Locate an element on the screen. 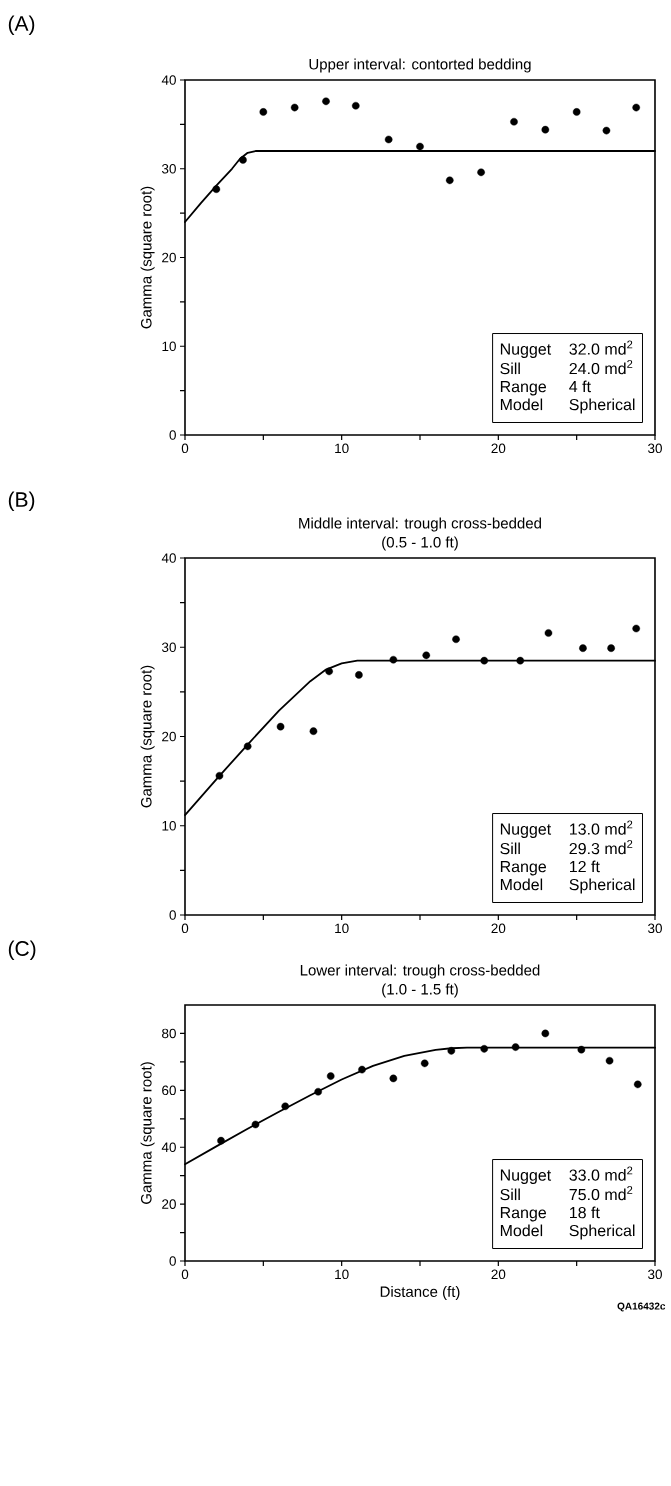  y-tick-label: 60 is located at coordinates (169, 1090).